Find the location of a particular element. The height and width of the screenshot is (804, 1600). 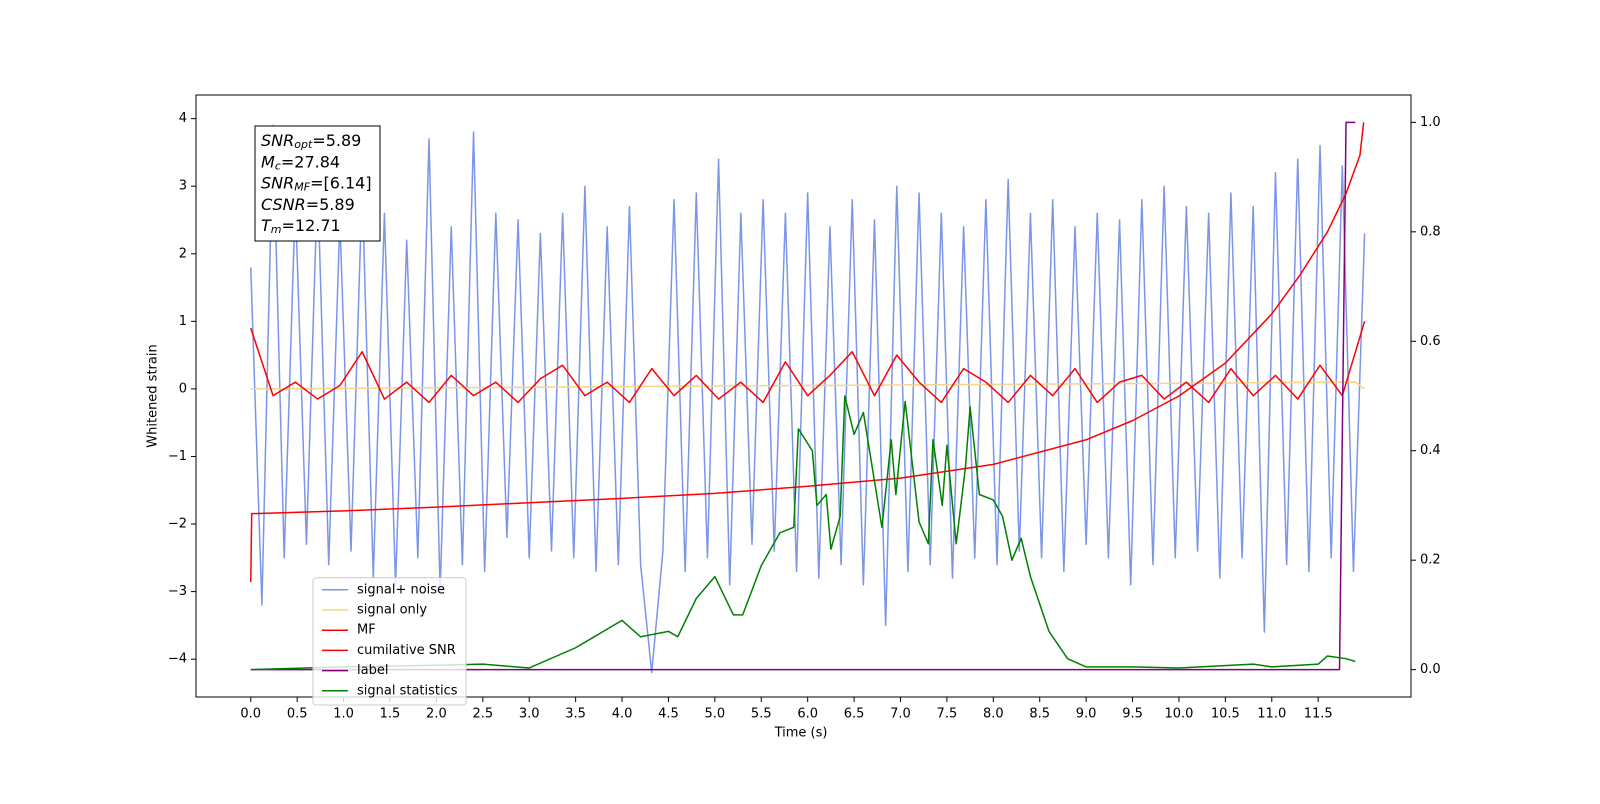

y-tick-label: 3 is located at coordinates (183, 186).